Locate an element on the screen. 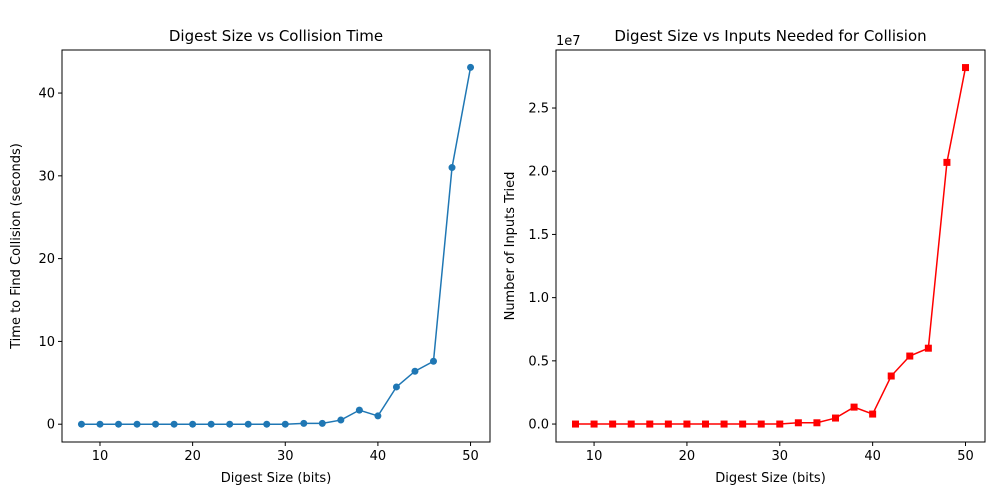  chart-title: Digest Size vs Collision Time is located at coordinates (276, 36).